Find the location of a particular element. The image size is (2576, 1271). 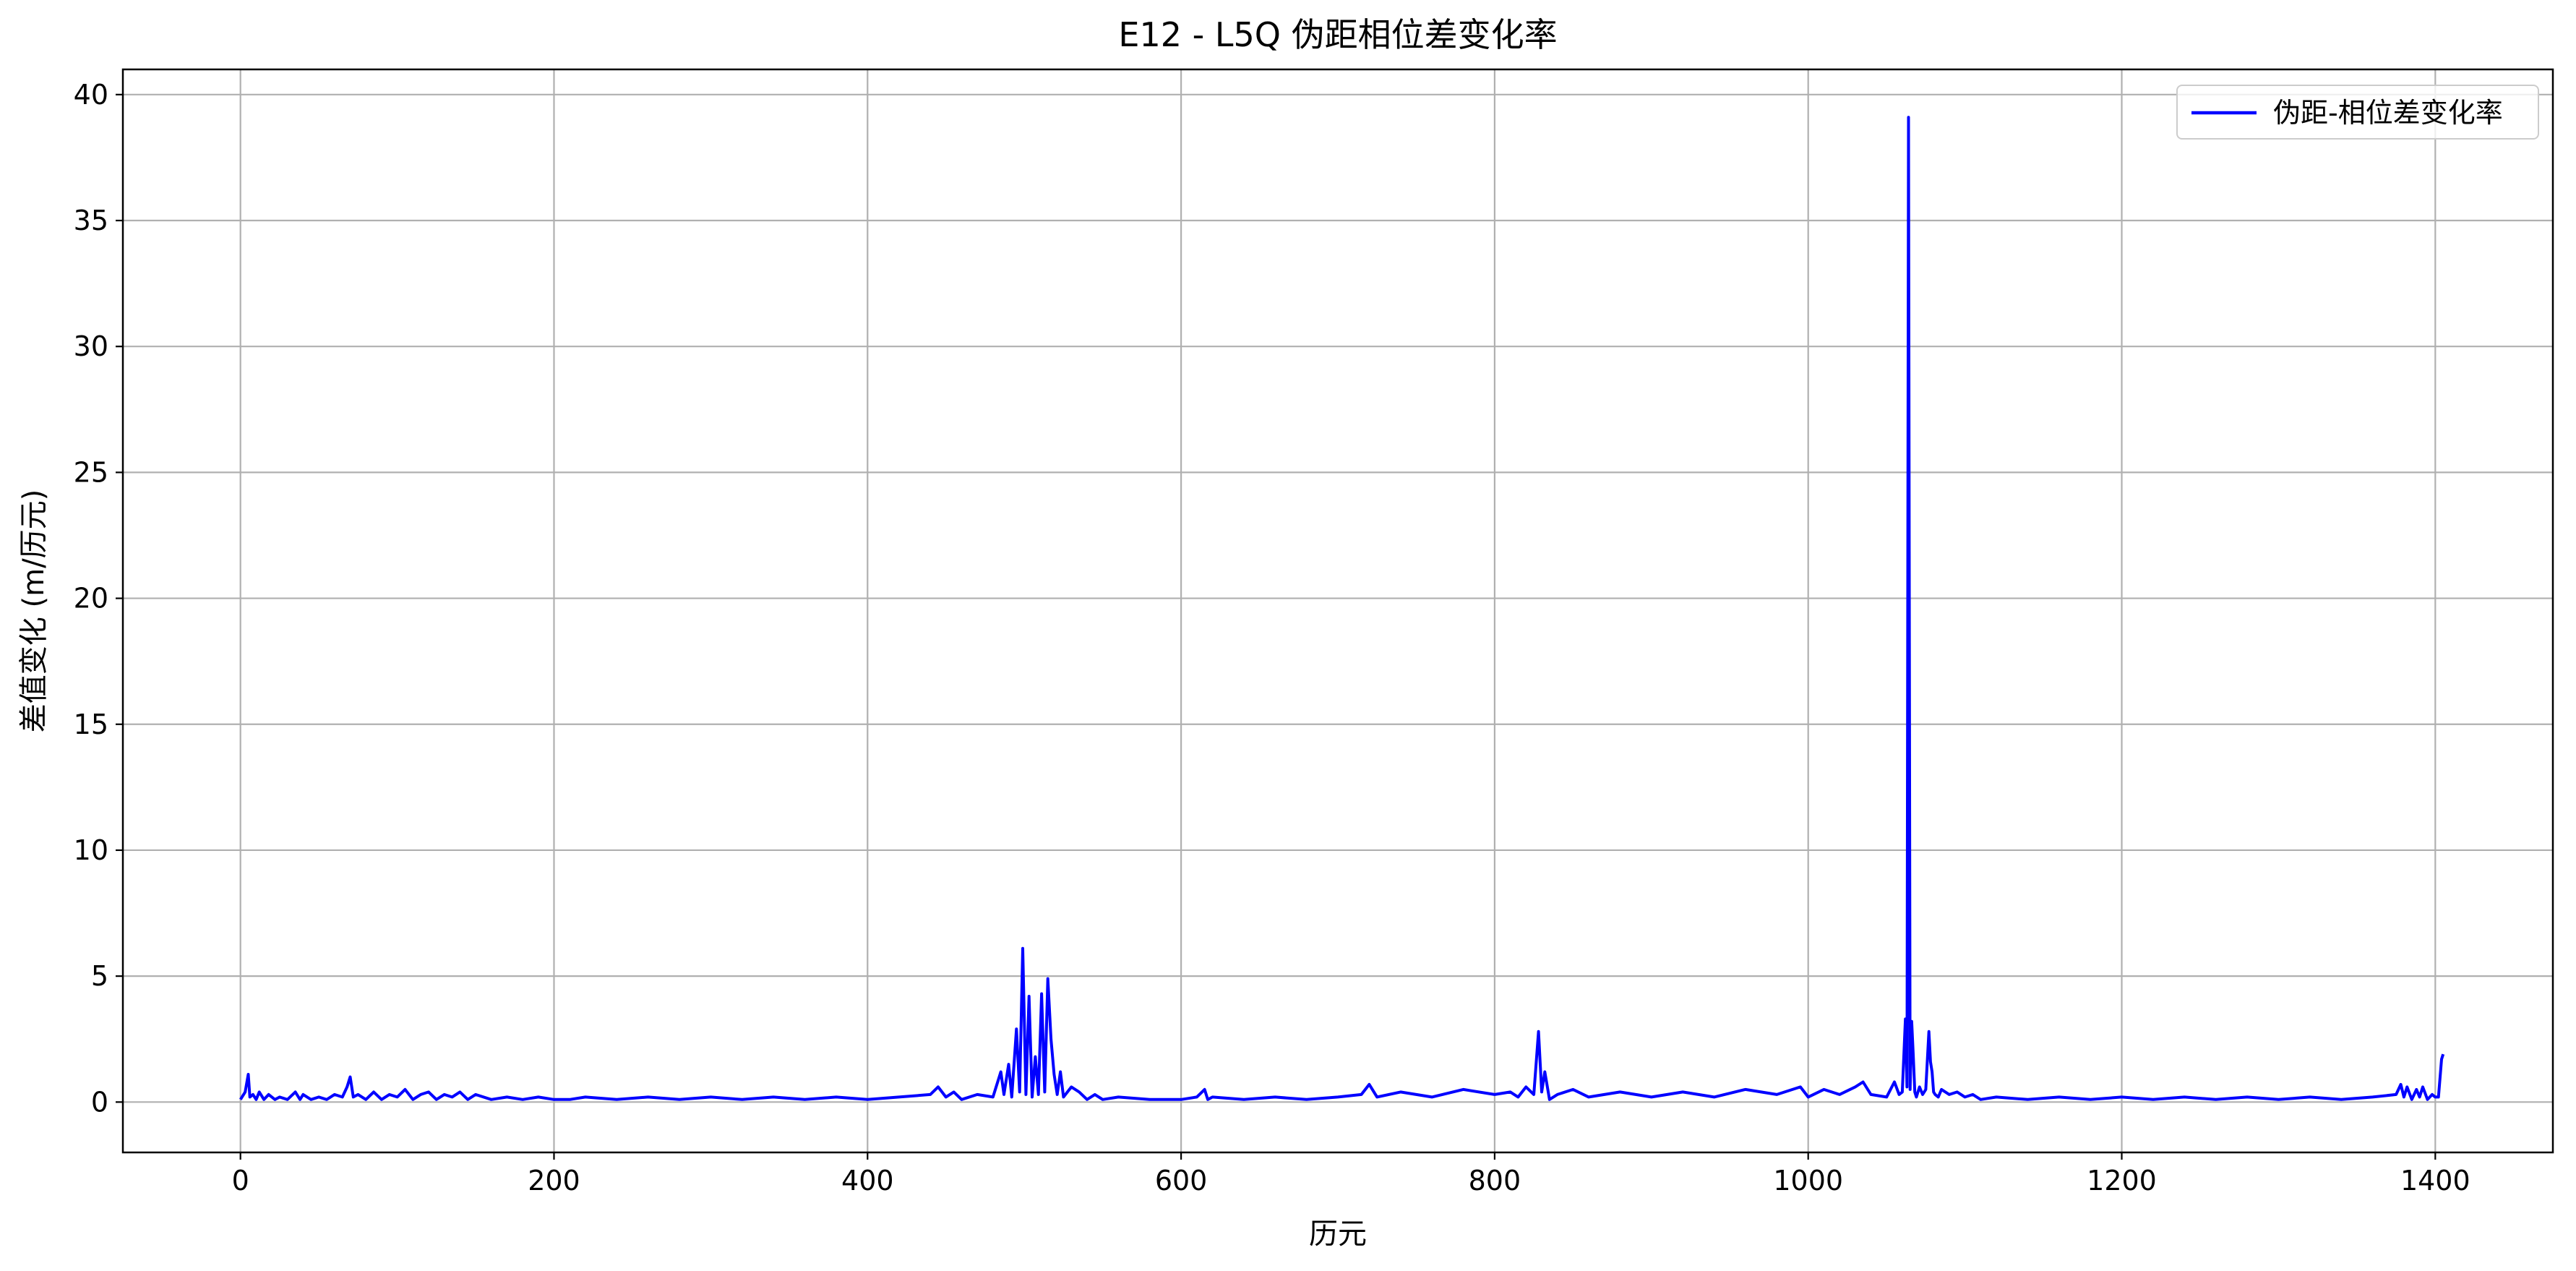

legend: 伪距-相位差变化率 is located at coordinates (2358, 112).